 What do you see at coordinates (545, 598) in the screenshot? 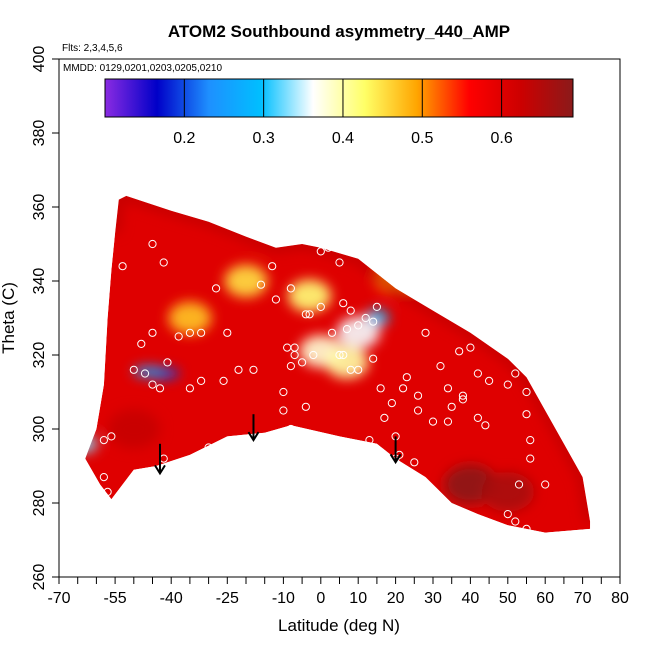
I see `x-tick-label: 60` at bounding box center [545, 598].